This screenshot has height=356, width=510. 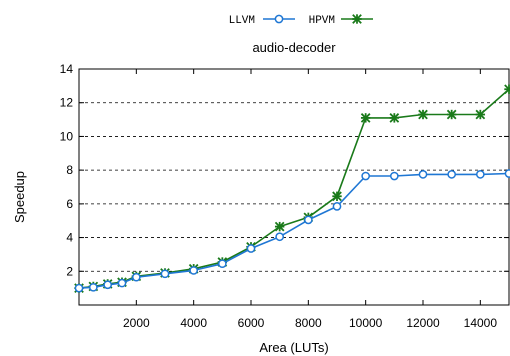 I want to click on y-tick-label: 6, so click(x=69, y=204).